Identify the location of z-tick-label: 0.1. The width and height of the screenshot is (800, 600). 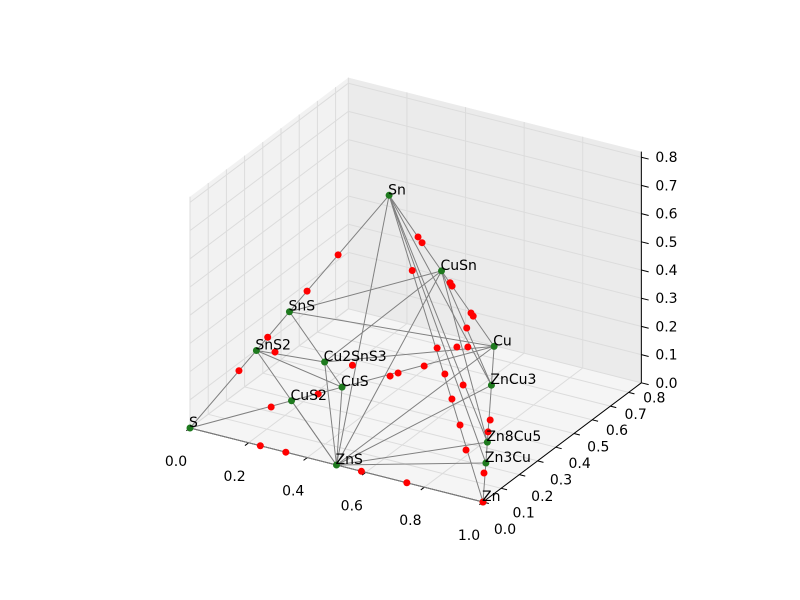
(666, 356).